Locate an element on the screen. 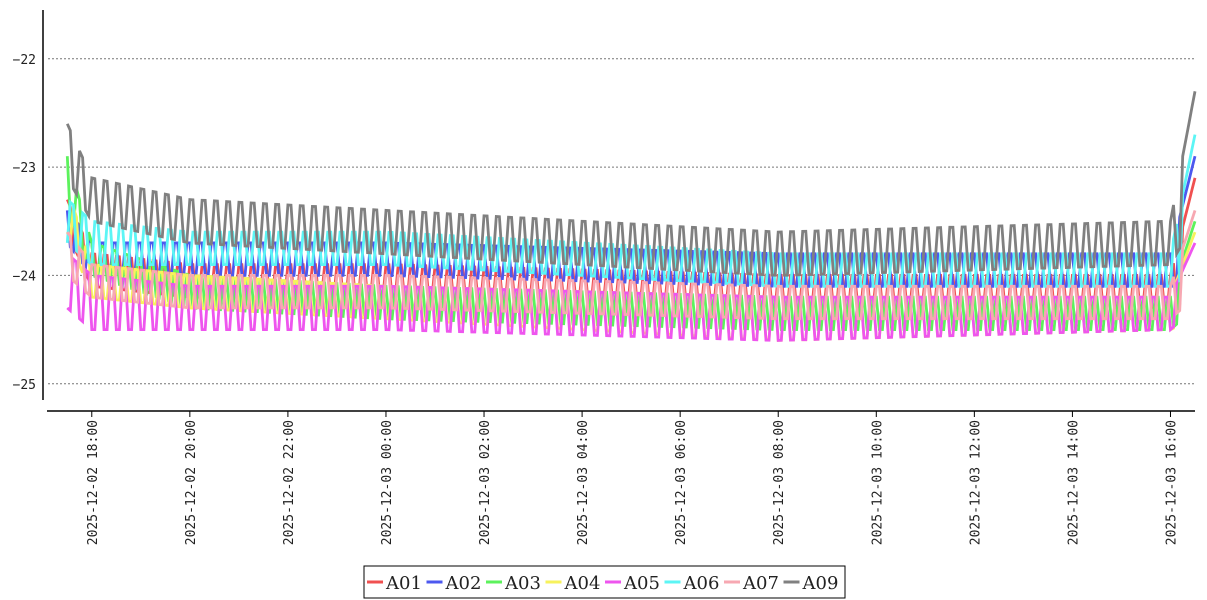 The height and width of the screenshot is (600, 1207). x-tick-label: 2025-12-03 12:00 is located at coordinates (975, 482).